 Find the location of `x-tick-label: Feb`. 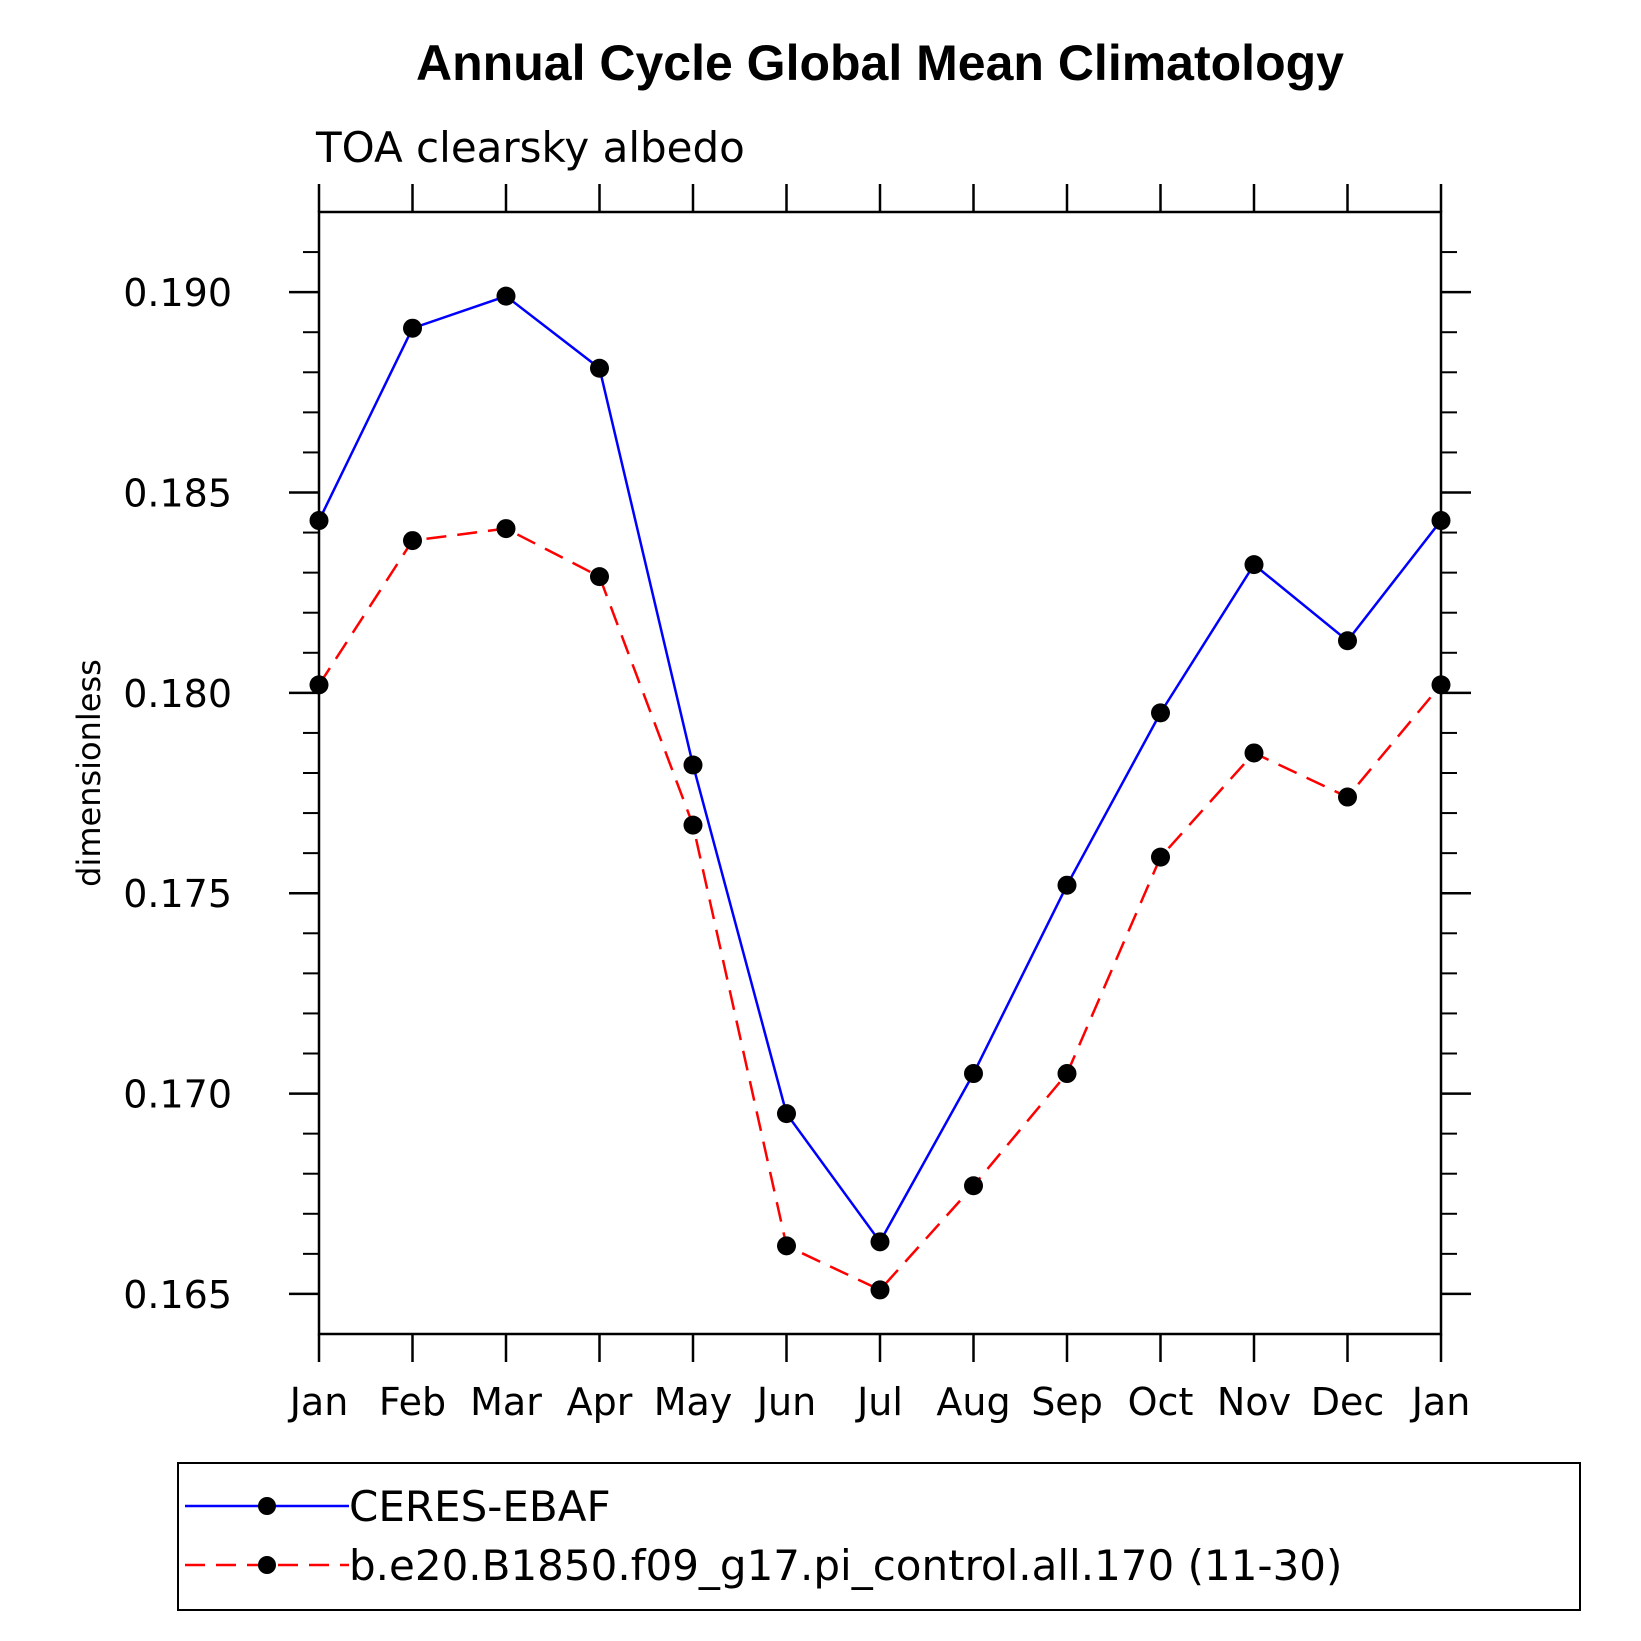

x-tick-label: Feb is located at coordinates (412, 1402).